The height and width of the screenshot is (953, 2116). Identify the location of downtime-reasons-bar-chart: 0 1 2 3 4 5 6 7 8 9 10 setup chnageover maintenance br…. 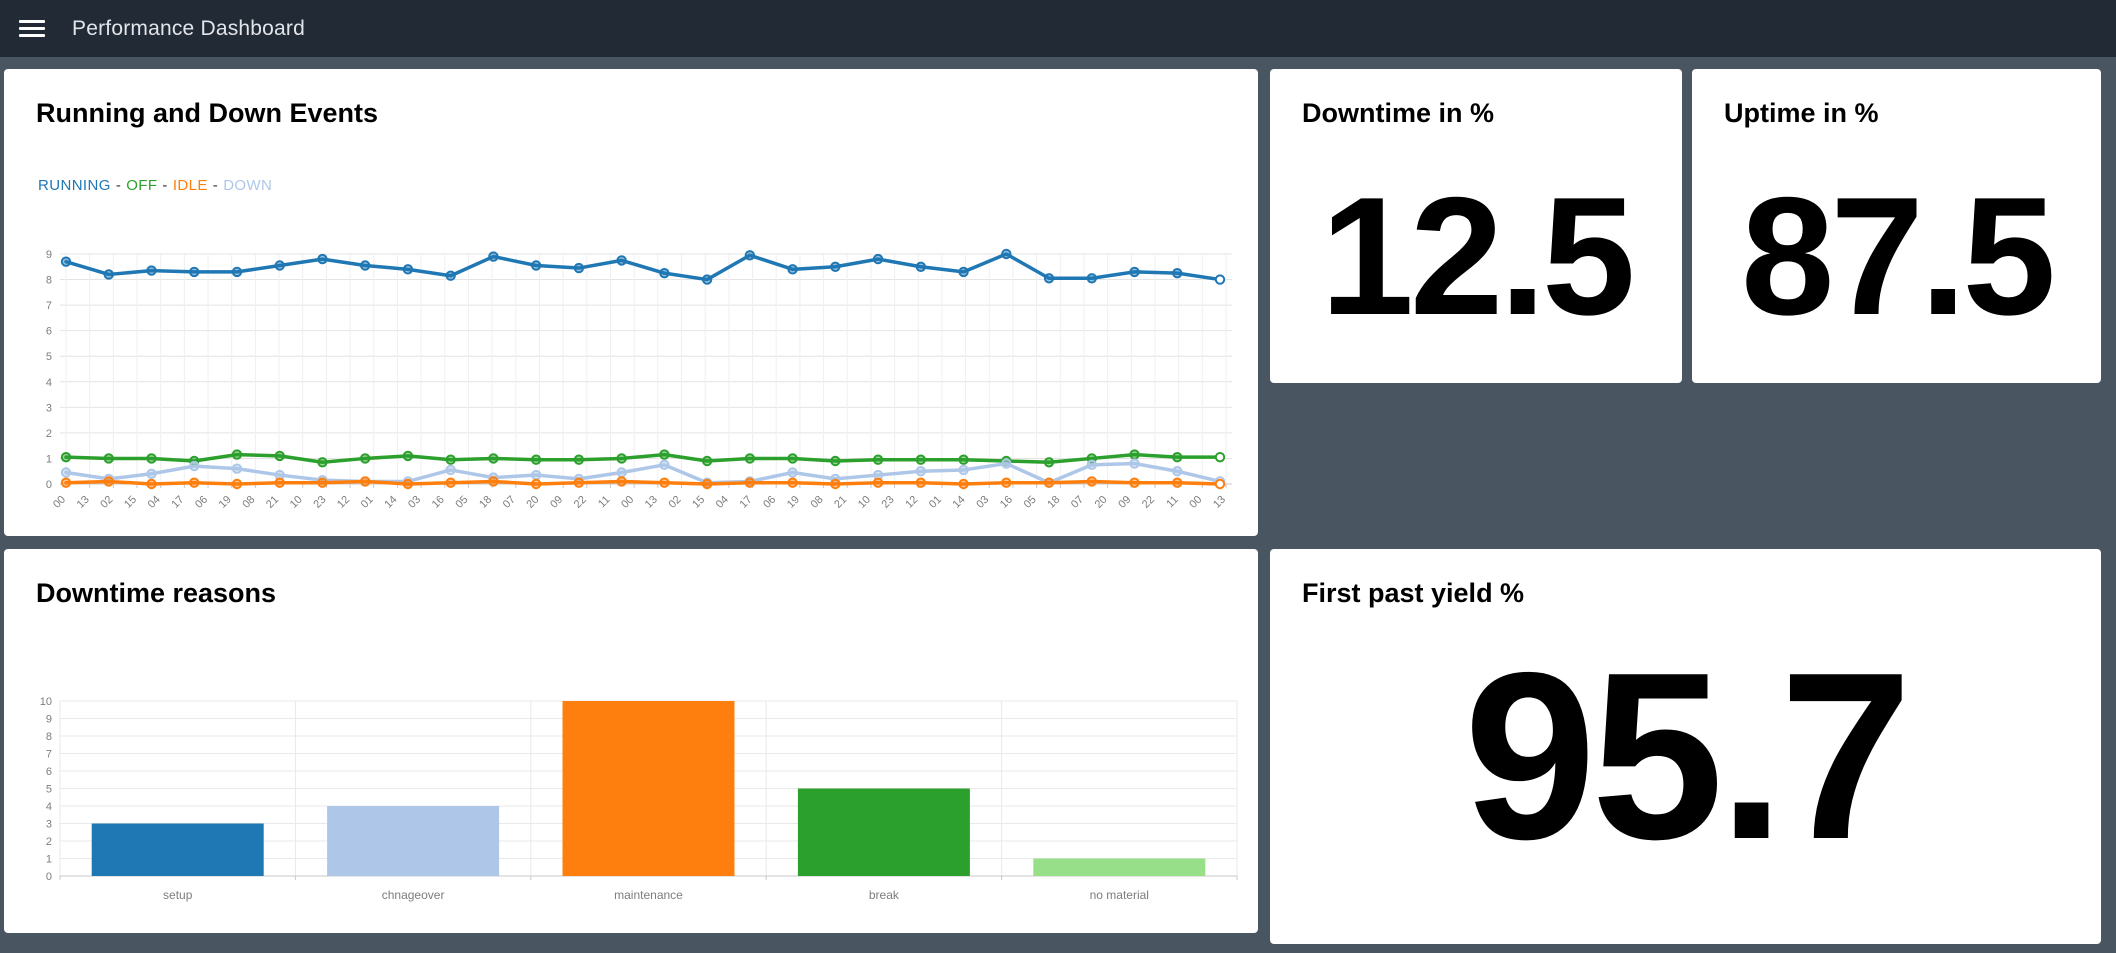
(633, 804).